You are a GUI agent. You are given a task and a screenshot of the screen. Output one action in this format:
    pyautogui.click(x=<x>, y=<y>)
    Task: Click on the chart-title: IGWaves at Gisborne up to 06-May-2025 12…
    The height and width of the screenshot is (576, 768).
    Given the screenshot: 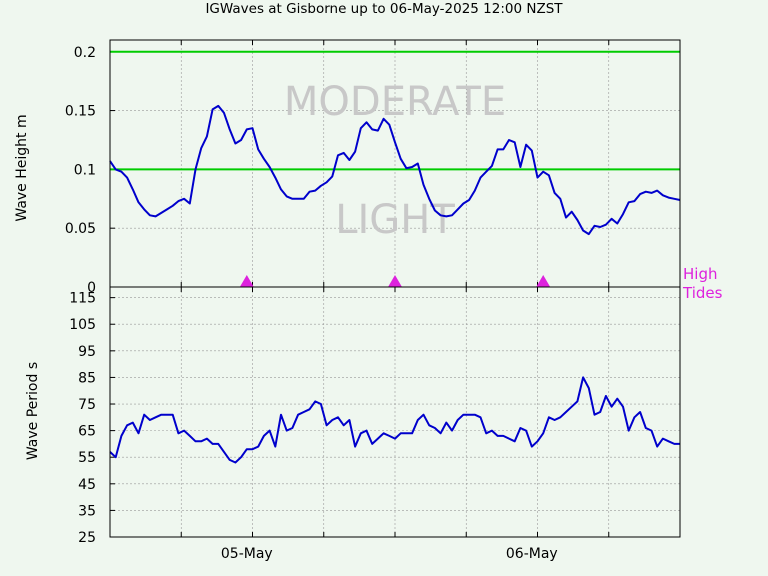 What is the action you would take?
    pyautogui.click(x=384, y=9)
    